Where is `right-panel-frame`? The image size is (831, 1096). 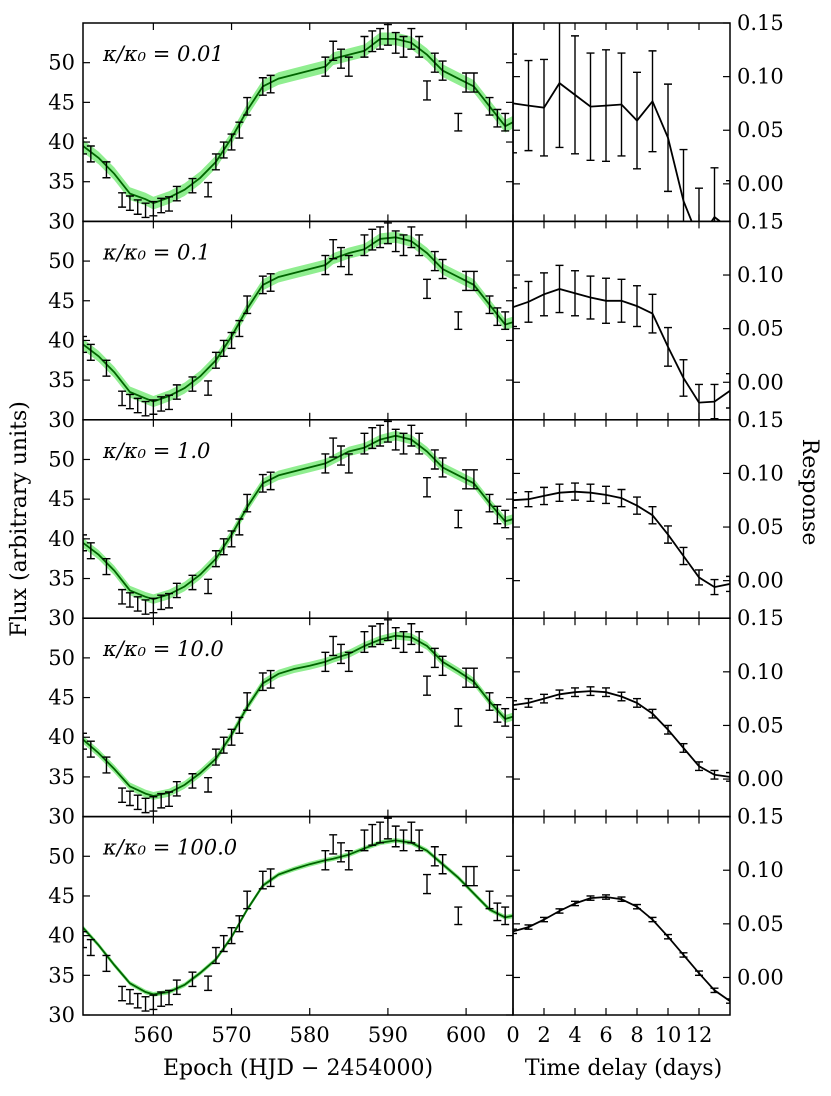
right-panel-frame is located at coordinates (621, 519).